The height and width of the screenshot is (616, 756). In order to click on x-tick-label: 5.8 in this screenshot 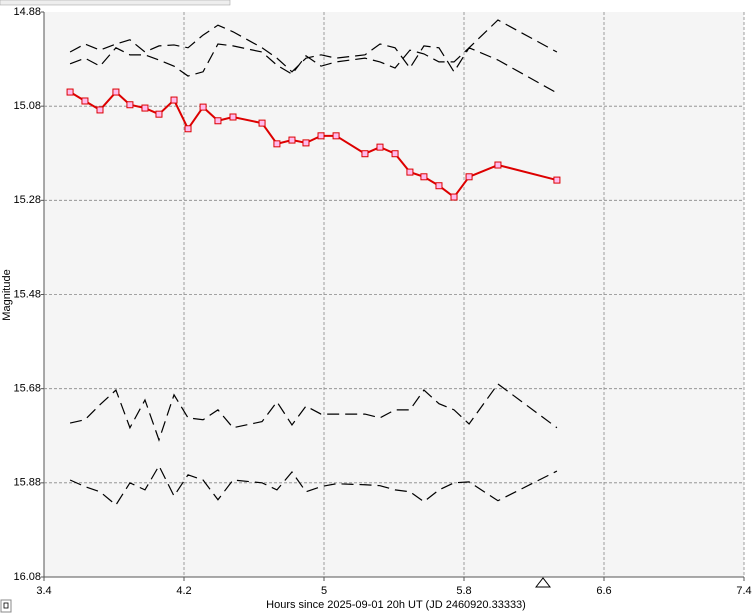, I will do `click(463, 591)`.